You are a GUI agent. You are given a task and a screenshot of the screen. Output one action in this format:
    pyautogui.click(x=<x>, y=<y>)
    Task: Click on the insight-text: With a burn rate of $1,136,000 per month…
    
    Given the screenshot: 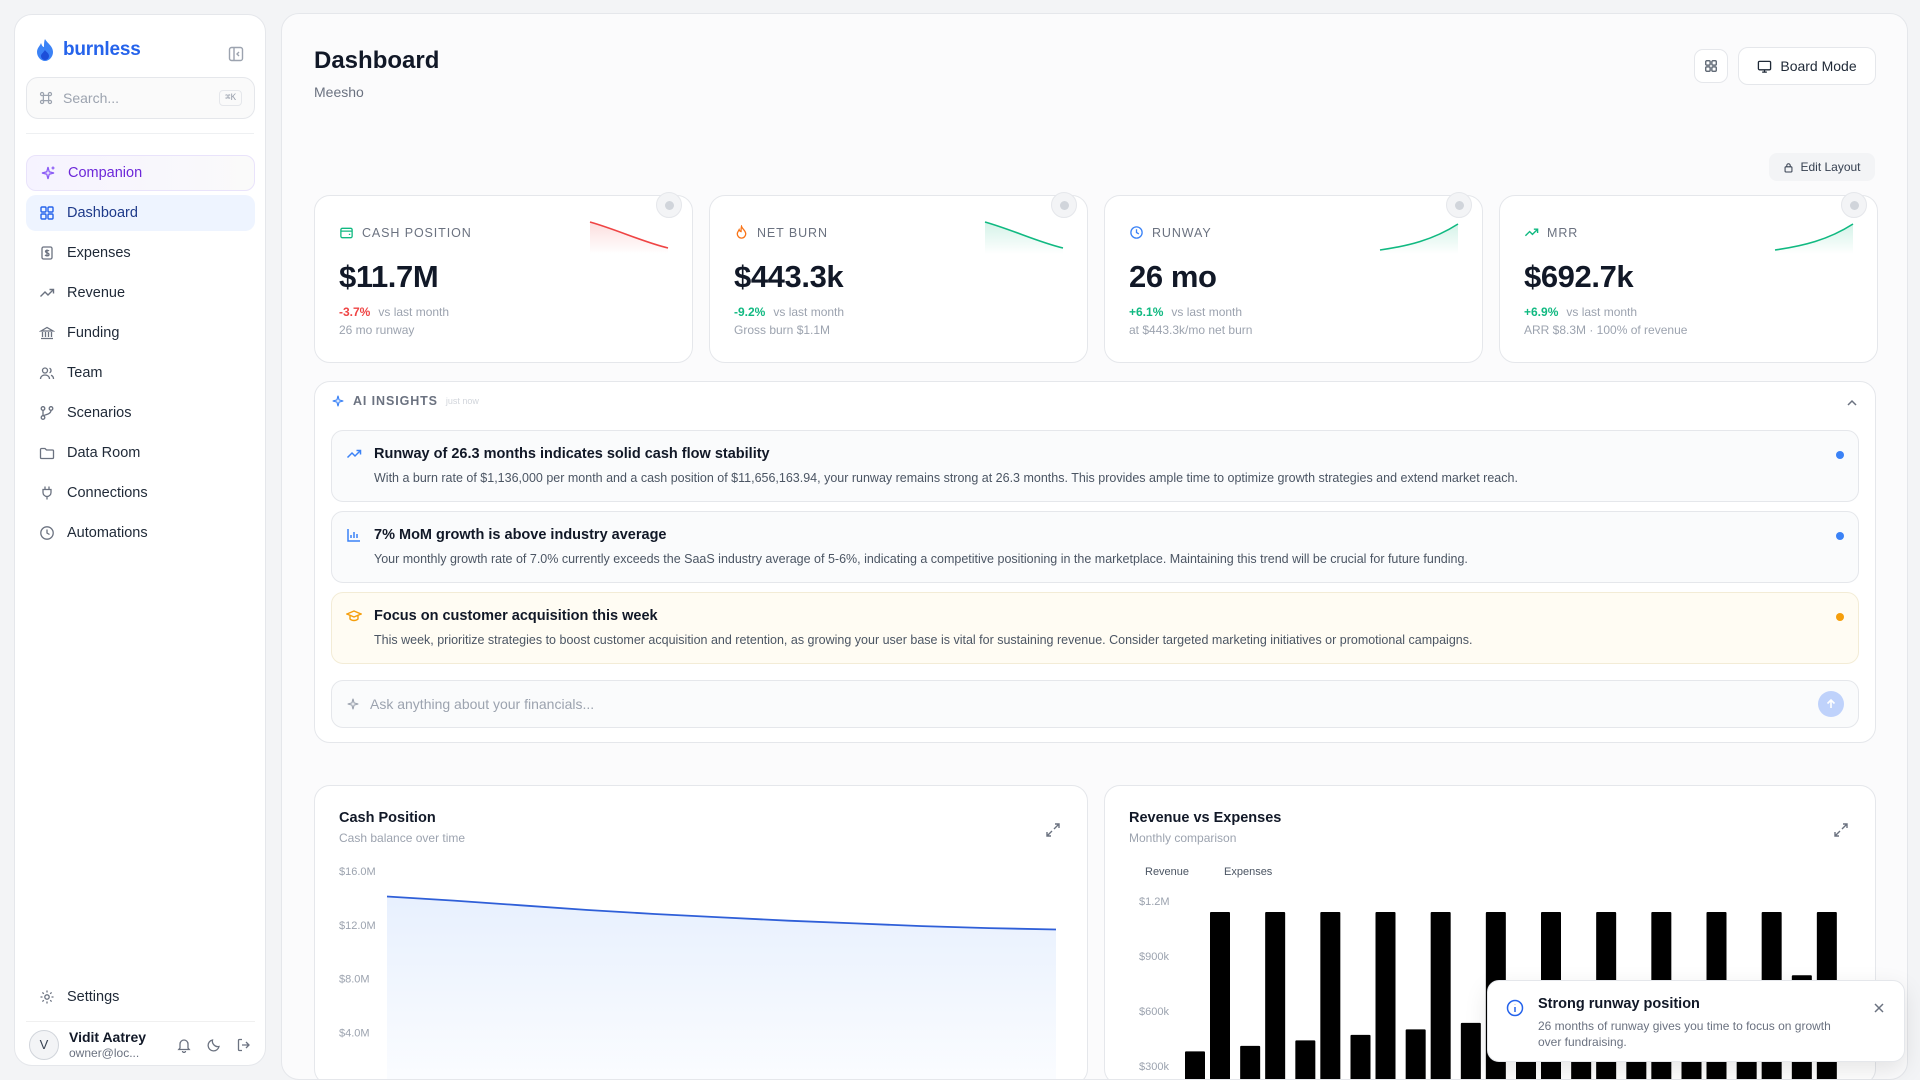 What is the action you would take?
    pyautogui.click(x=946, y=478)
    